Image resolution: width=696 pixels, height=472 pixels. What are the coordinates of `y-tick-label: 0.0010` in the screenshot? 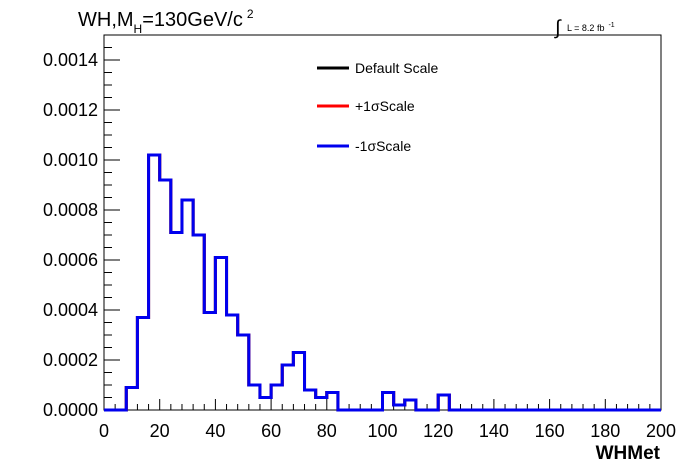 It's located at (70, 160).